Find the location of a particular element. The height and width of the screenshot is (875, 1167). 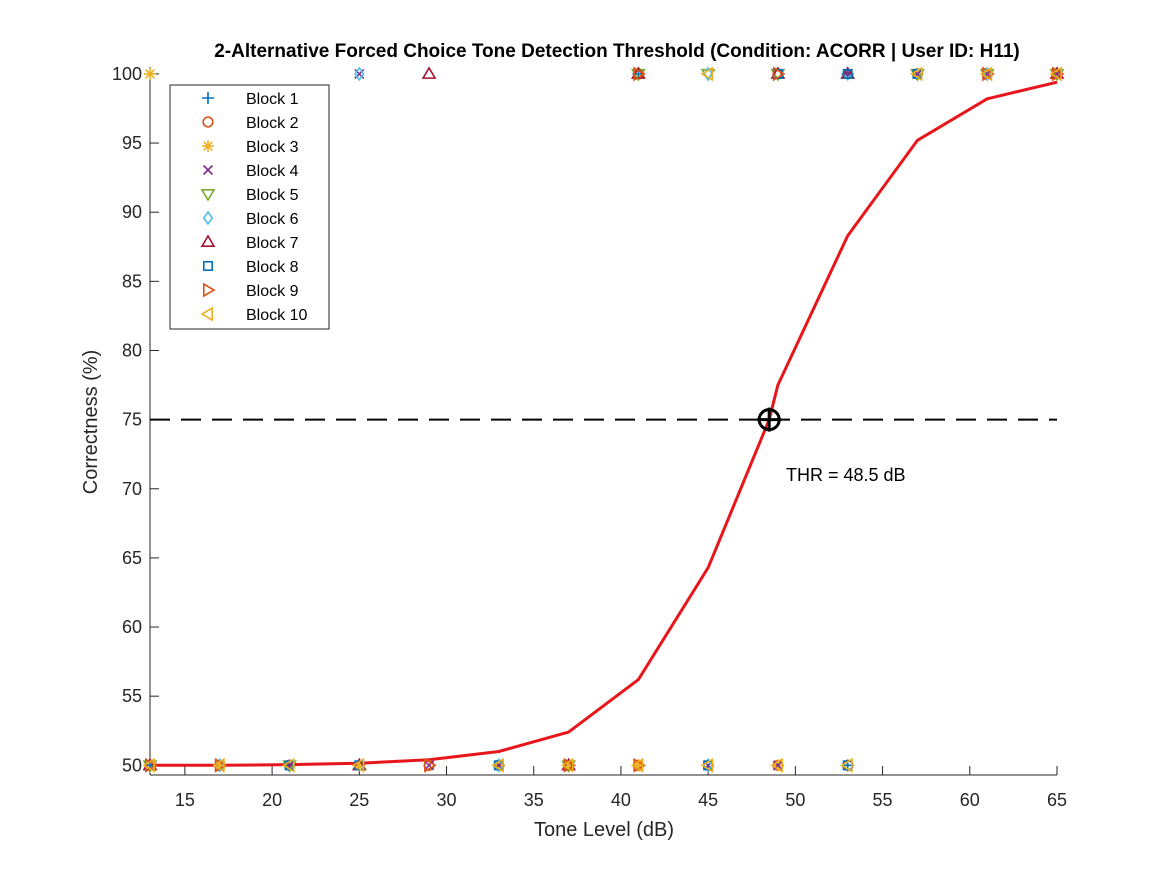

y-tick-label: 95 is located at coordinates (132, 143).